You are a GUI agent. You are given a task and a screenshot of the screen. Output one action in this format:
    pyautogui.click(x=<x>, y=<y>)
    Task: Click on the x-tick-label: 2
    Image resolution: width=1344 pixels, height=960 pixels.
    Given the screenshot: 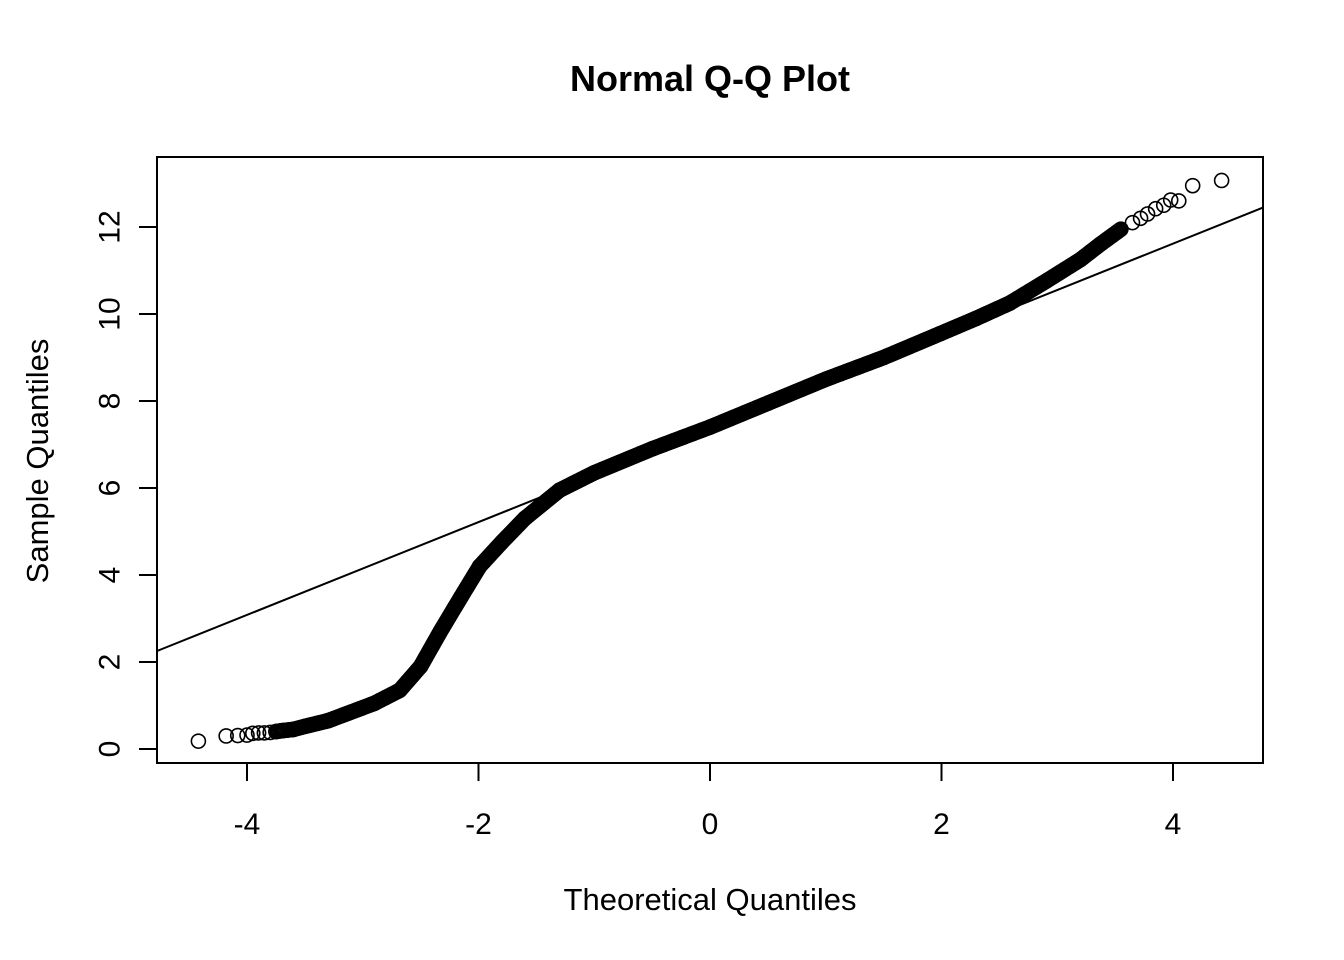 What is the action you would take?
    pyautogui.click(x=941, y=824)
    